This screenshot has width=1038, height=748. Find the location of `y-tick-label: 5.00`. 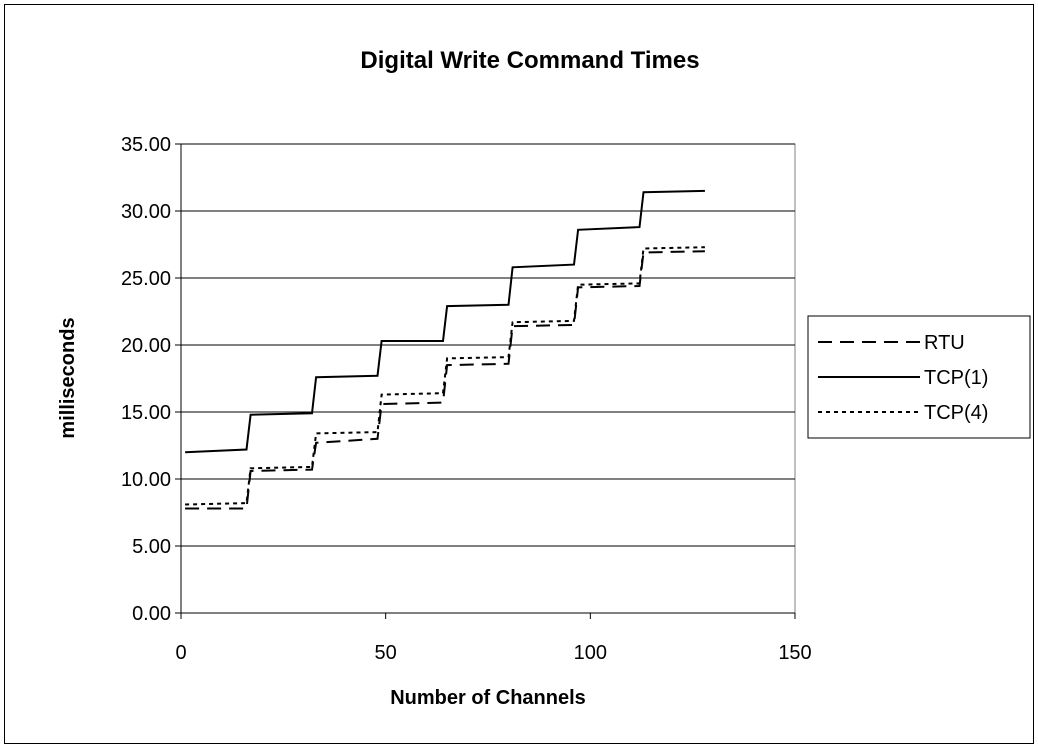

y-tick-label: 5.00 is located at coordinates (151, 547).